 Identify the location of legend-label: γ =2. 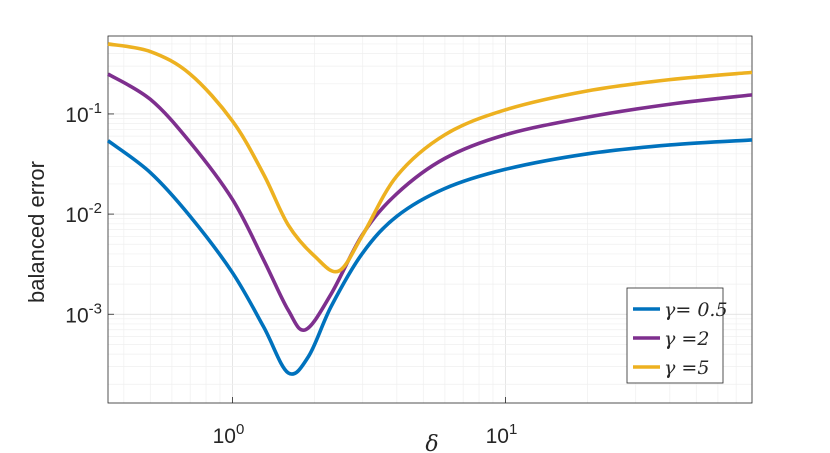
(686, 339).